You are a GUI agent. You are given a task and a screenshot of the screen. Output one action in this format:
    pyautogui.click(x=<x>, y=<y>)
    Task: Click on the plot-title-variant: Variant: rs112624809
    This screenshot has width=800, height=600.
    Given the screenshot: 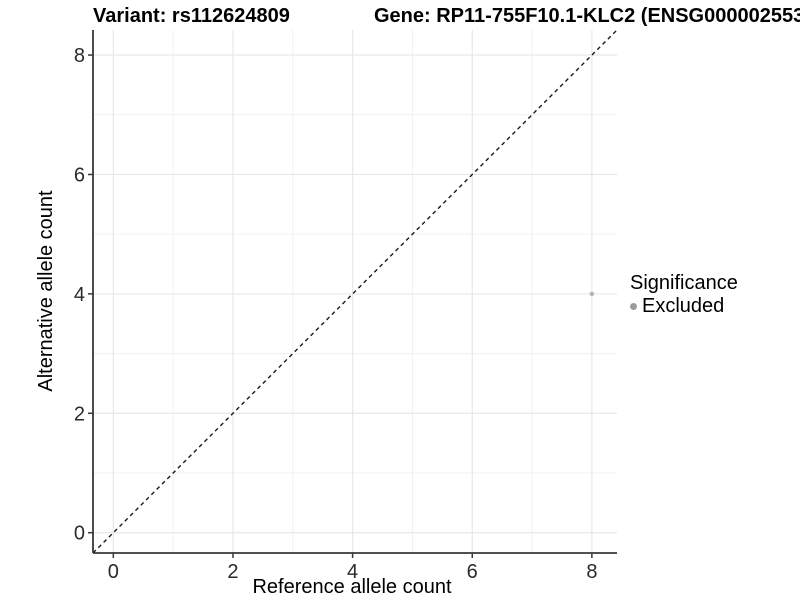 What is the action you would take?
    pyautogui.click(x=191, y=16)
    